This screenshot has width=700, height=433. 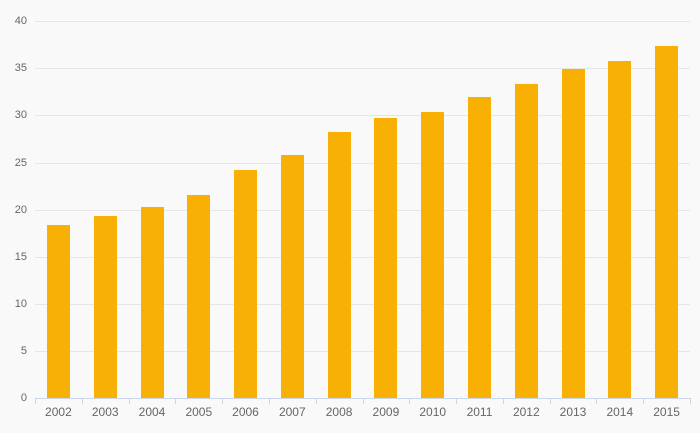 I want to click on bar-2010, so click(x=433, y=254).